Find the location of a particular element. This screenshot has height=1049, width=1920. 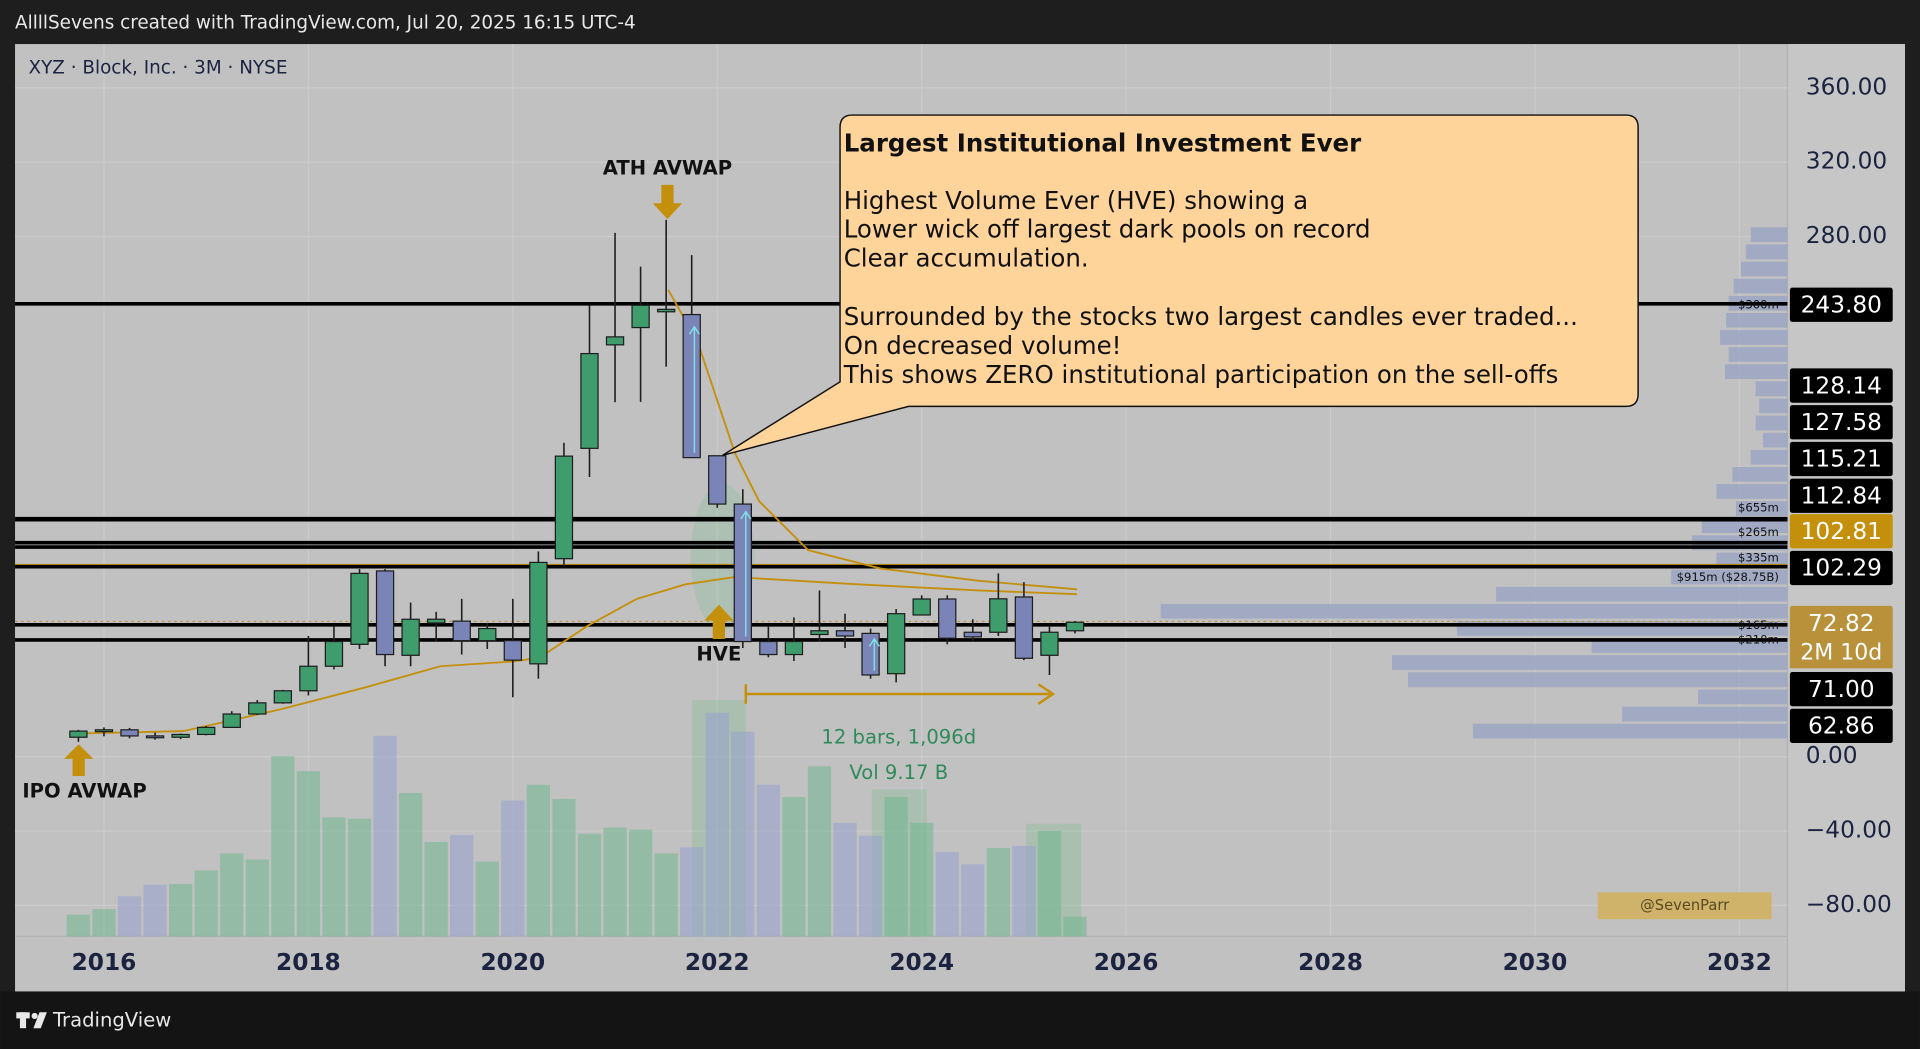

dark-pool-label: $915m ($28.75B) is located at coordinates (1728, 577).